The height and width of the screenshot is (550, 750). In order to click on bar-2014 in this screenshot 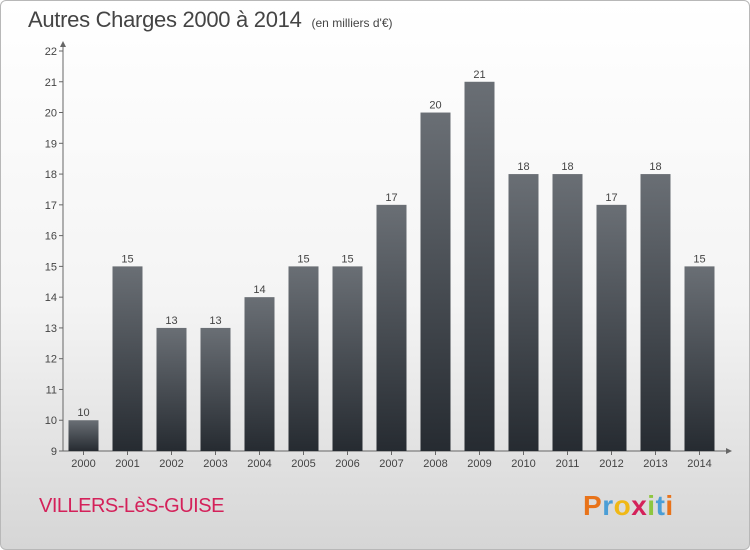, I will do `click(699, 358)`.